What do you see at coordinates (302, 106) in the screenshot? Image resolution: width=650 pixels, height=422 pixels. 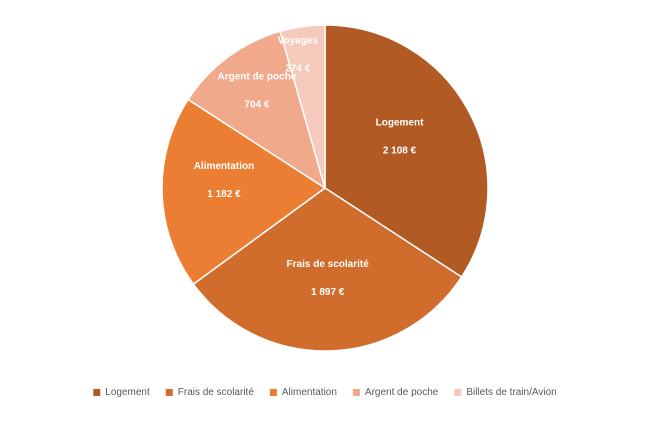 I see `pie-slice-billets-de-train-avion` at bounding box center [302, 106].